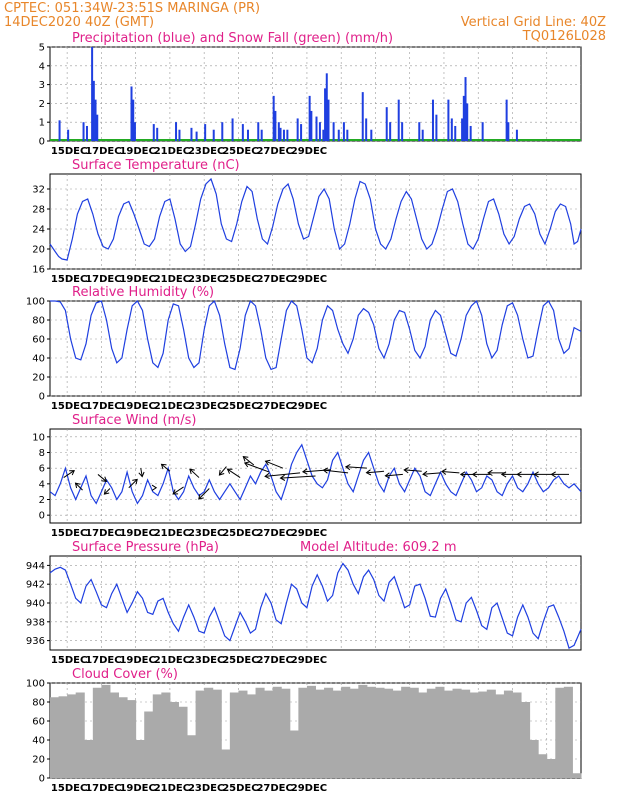 This screenshot has height=800, width=618. What do you see at coordinates (42, 66) in the screenshot?
I see `y-tick-label: 4` at bounding box center [42, 66].